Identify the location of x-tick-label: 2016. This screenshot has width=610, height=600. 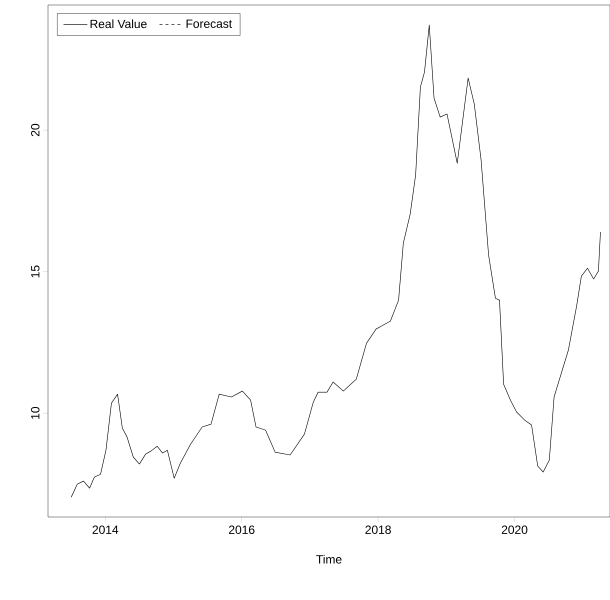
(241, 530).